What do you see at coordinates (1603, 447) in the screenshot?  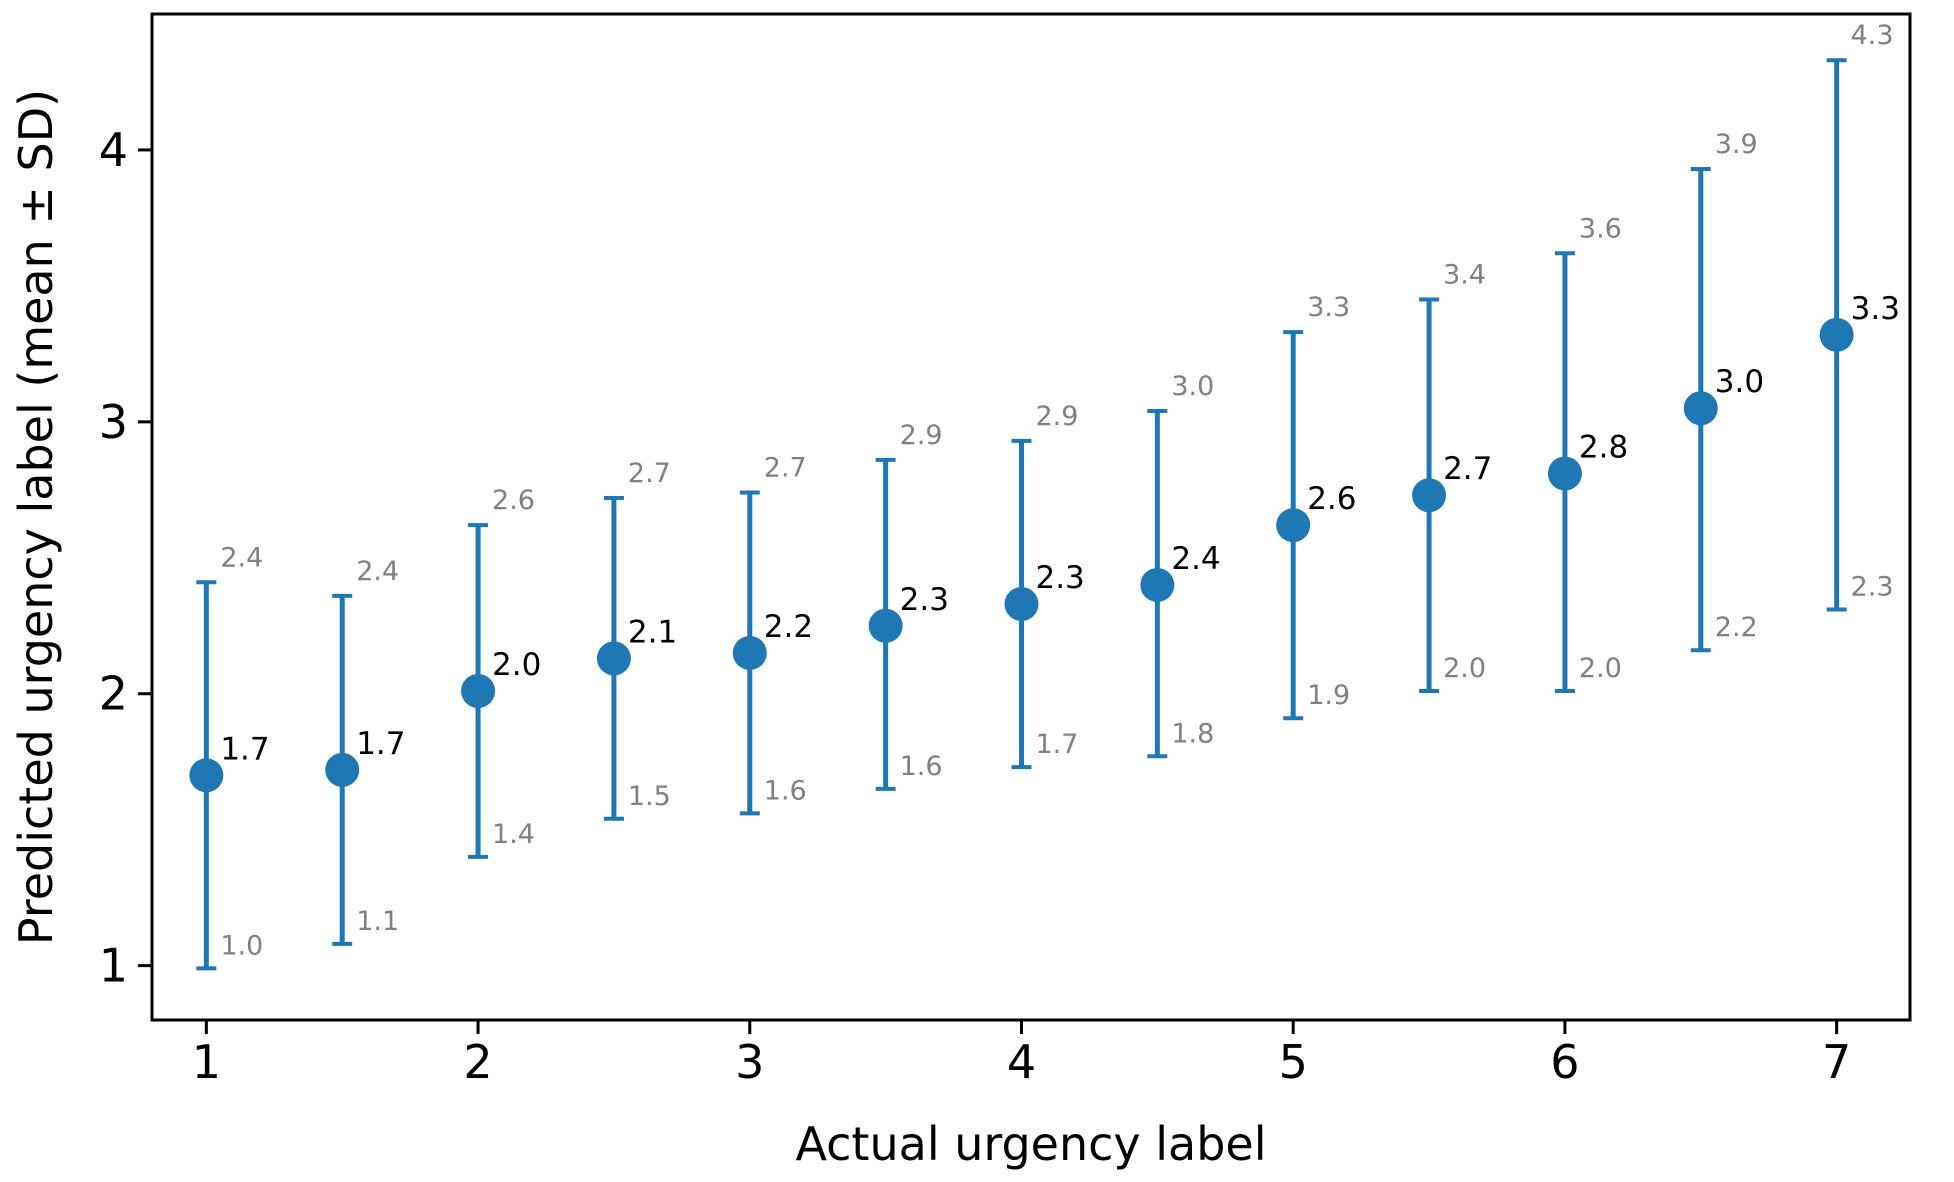 I see `mean-label: 2.8` at bounding box center [1603, 447].